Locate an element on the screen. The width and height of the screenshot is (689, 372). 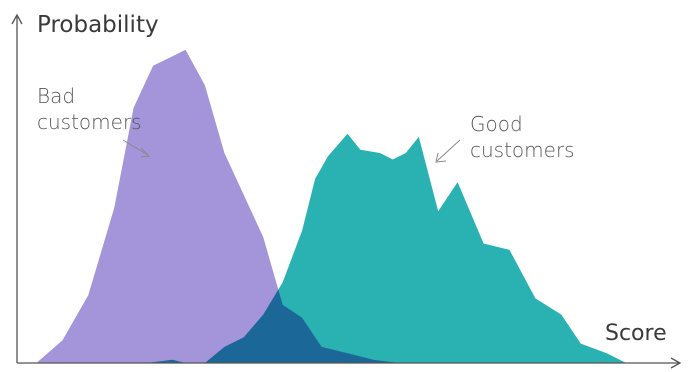
bad-customers-label-line-2: customers is located at coordinates (89, 122).